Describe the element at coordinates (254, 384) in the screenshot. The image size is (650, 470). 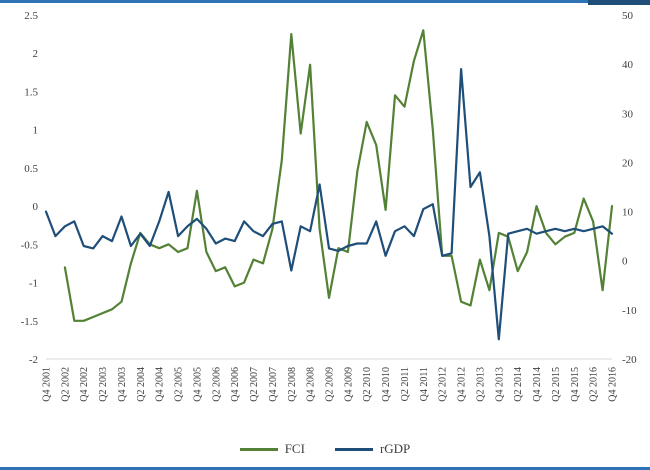
I see `x-tick-label: Q2 2007` at that location.